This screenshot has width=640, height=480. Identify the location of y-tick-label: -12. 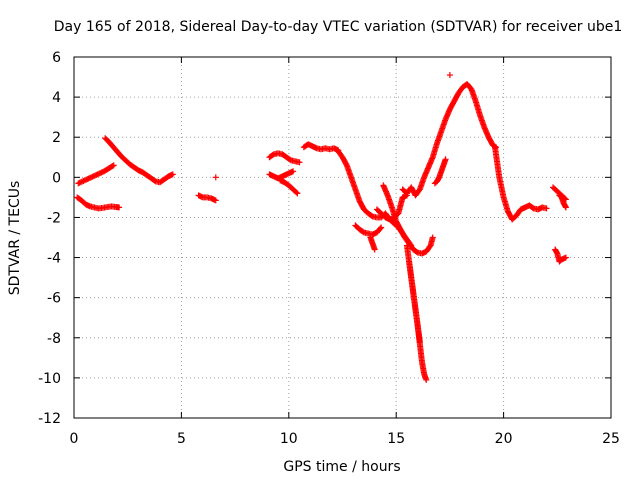
(49, 419).